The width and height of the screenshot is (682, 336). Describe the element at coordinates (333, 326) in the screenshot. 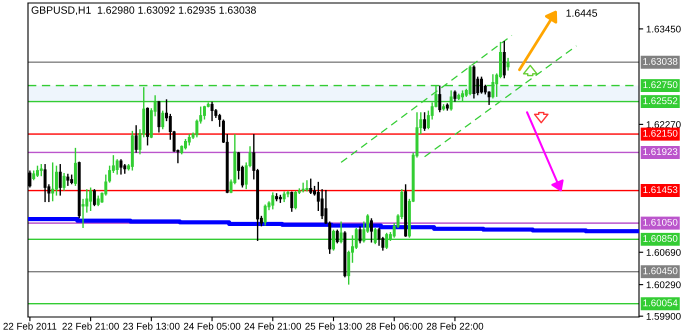

I see `x-tick-label: 25 Feb 13:00` at that location.